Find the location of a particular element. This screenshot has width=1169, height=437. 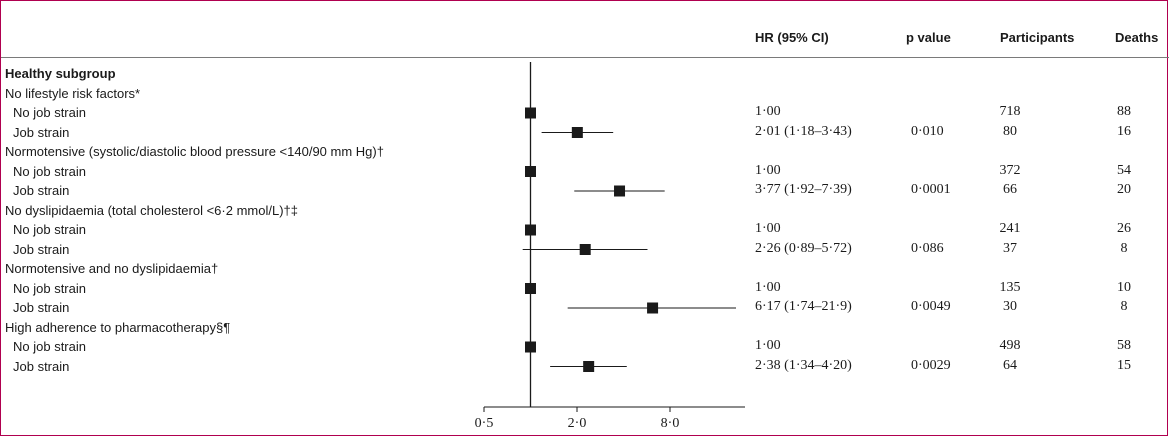

col-header-hr: HR (95% CI) is located at coordinates (792, 37).